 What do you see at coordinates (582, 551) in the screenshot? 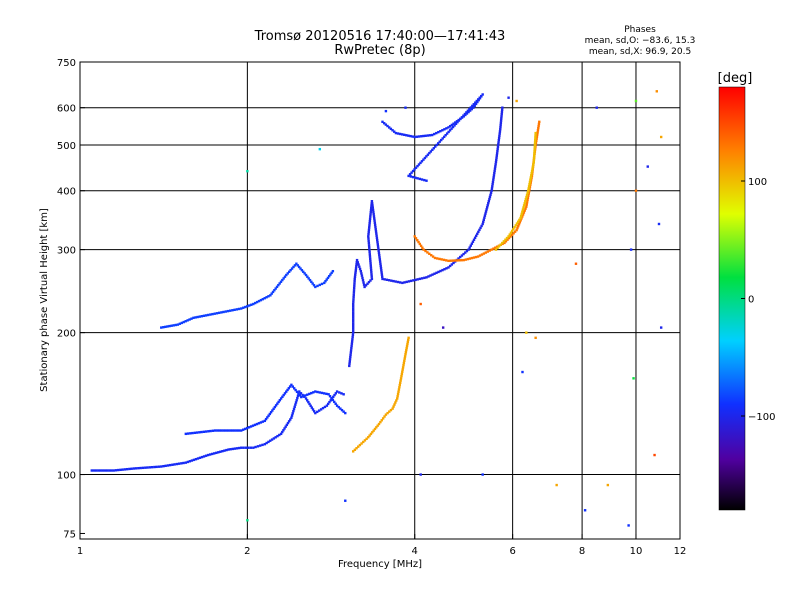
I see `x-tick-label: 8` at bounding box center [582, 551].